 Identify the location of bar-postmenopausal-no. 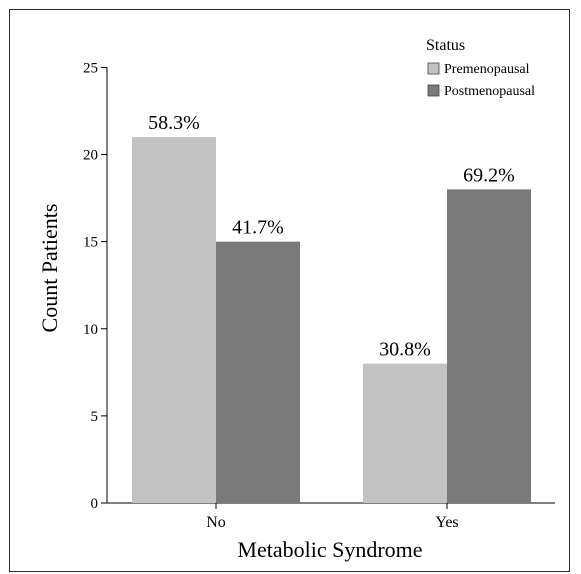
(258, 372).